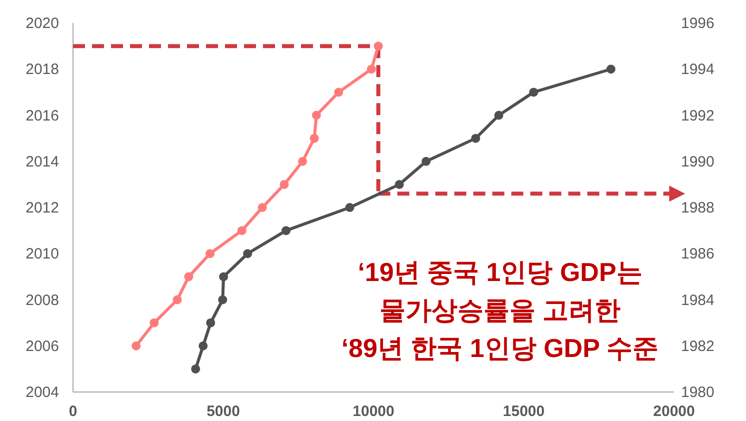 This screenshot has height=421, width=746. Describe the element at coordinates (697, 300) in the screenshot. I see `y2-tick-label: 1984` at that location.